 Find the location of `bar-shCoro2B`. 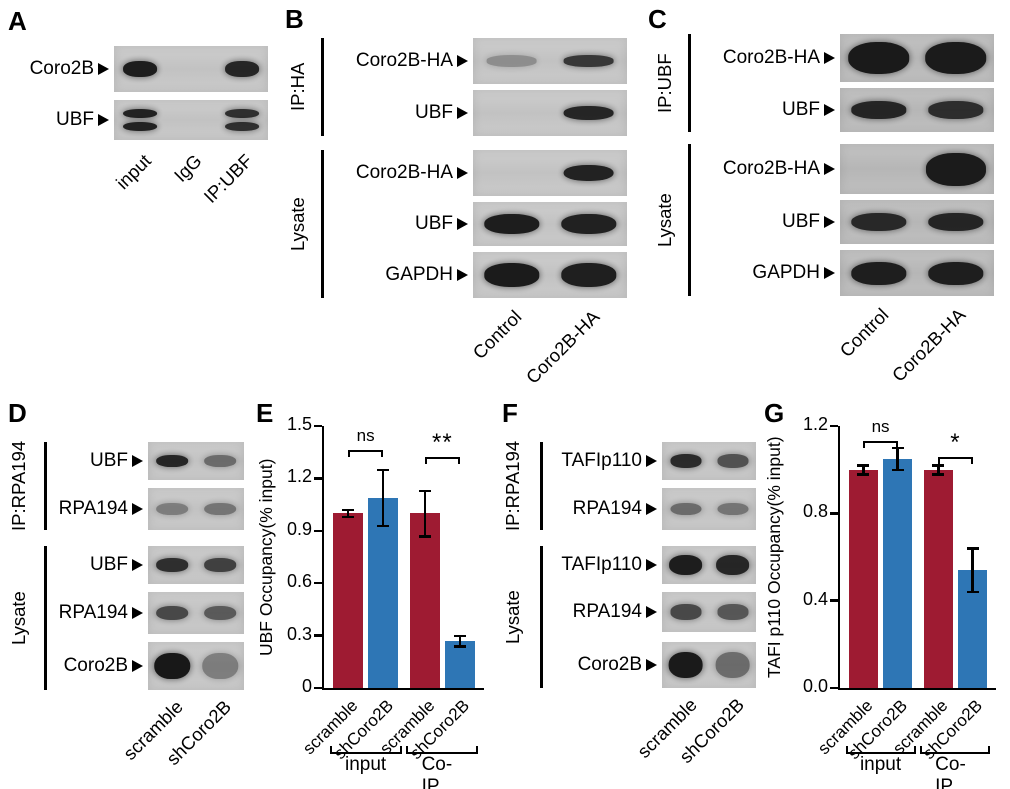

bar-shCoro2B is located at coordinates (898, 573).